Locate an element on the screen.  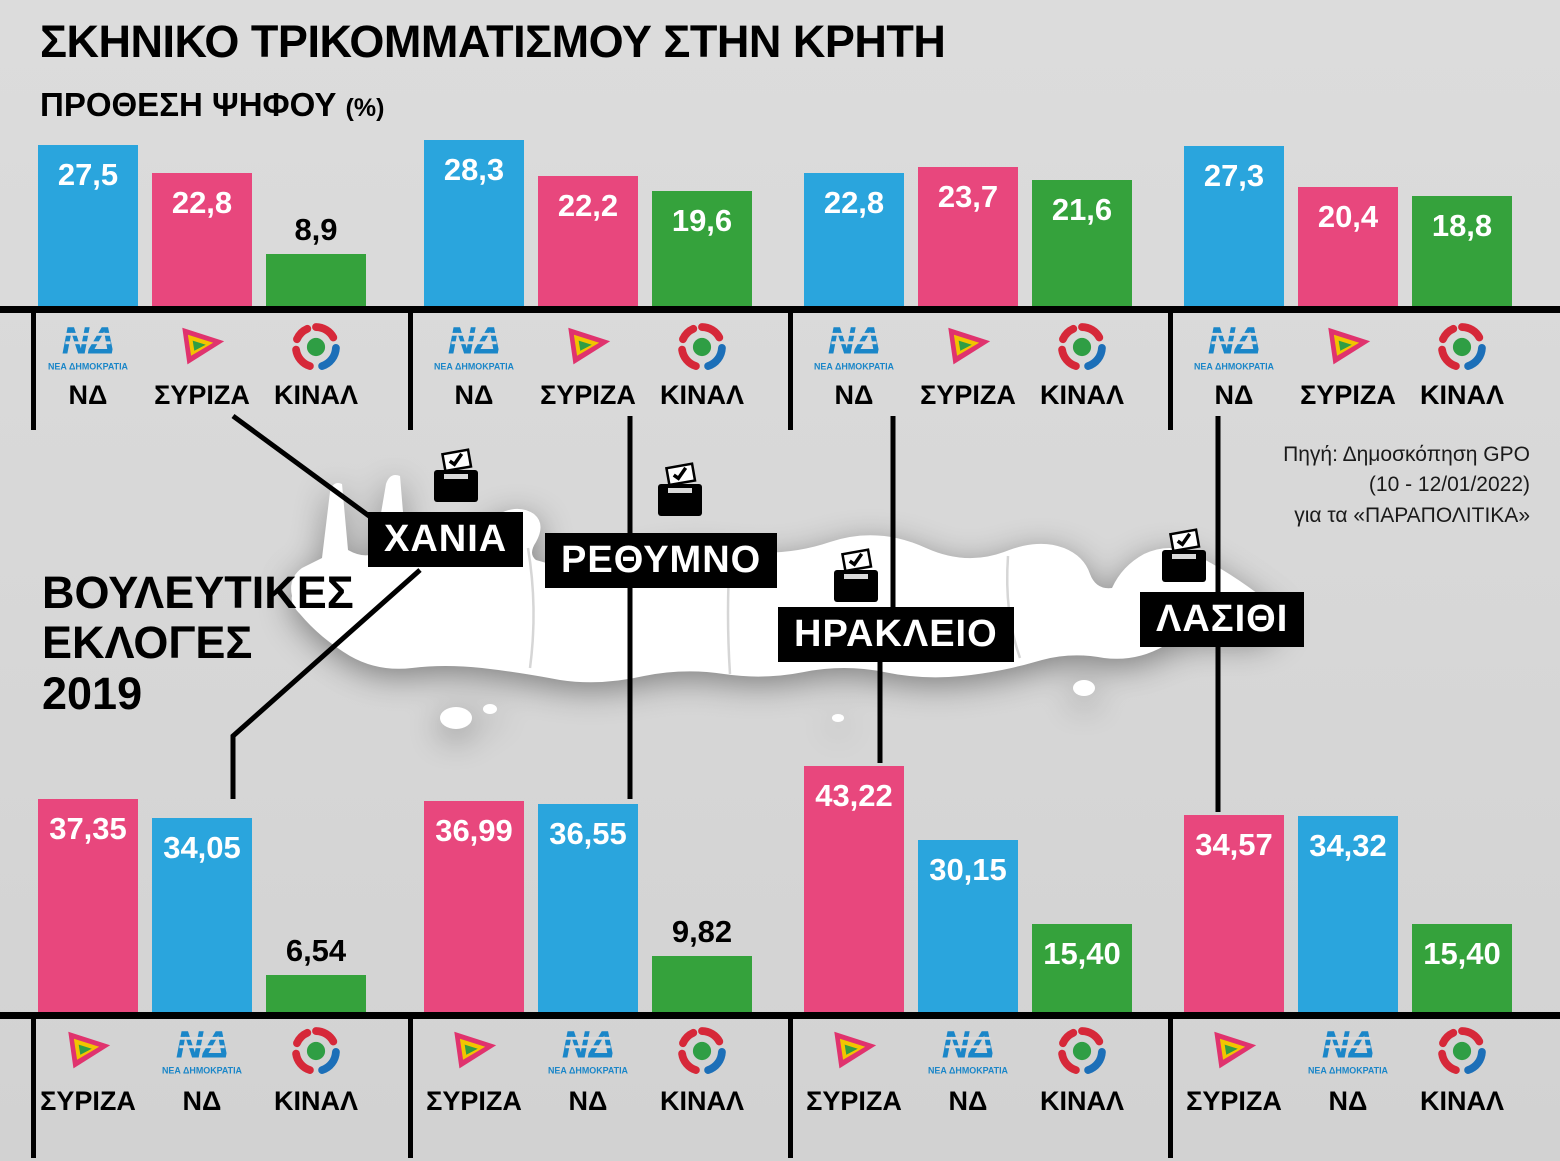
bar-value: 21,6 is located at coordinates (1082, 209).